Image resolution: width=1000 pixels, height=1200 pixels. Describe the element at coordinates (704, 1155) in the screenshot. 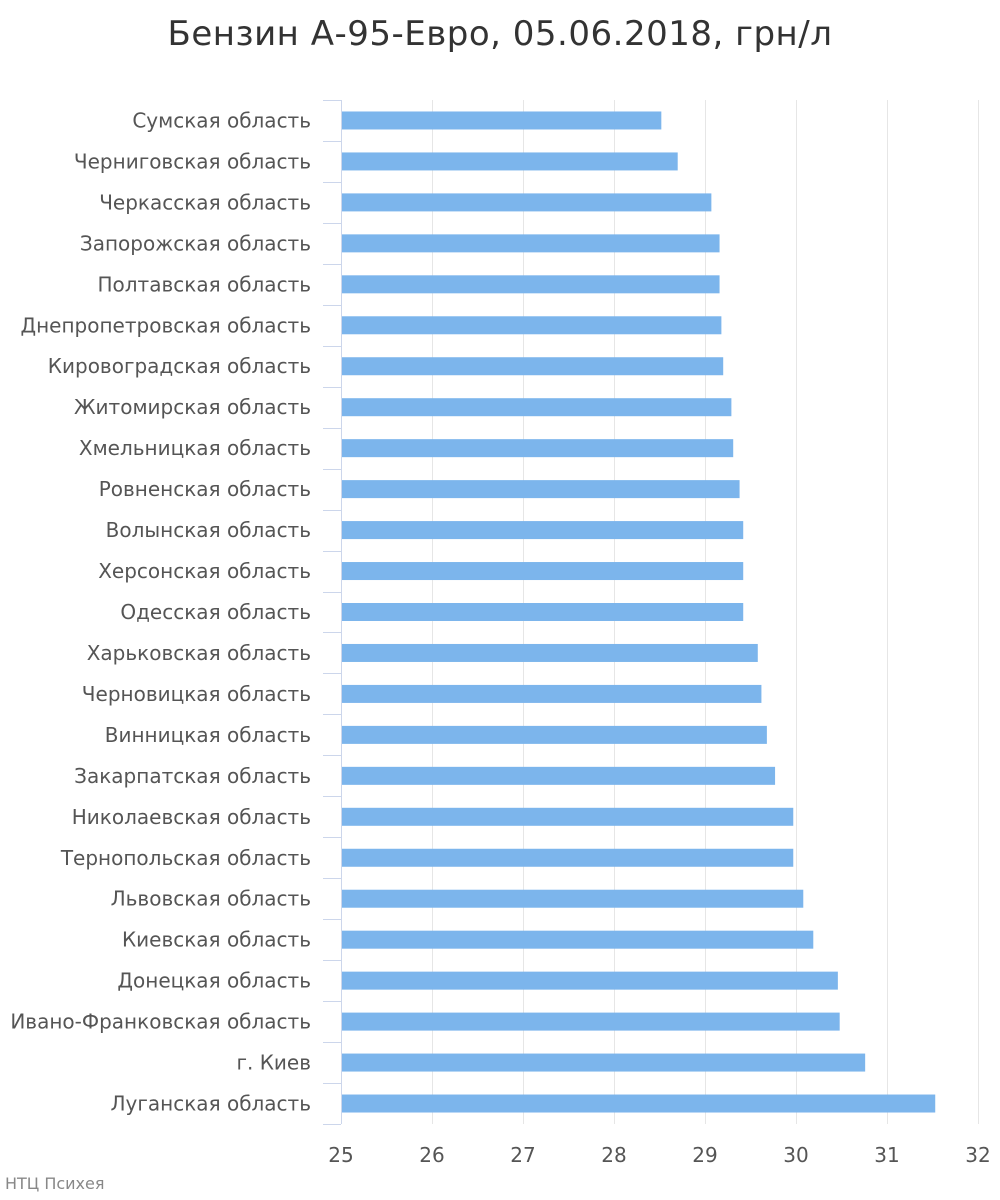

I see `x-tick-label: 29` at that location.